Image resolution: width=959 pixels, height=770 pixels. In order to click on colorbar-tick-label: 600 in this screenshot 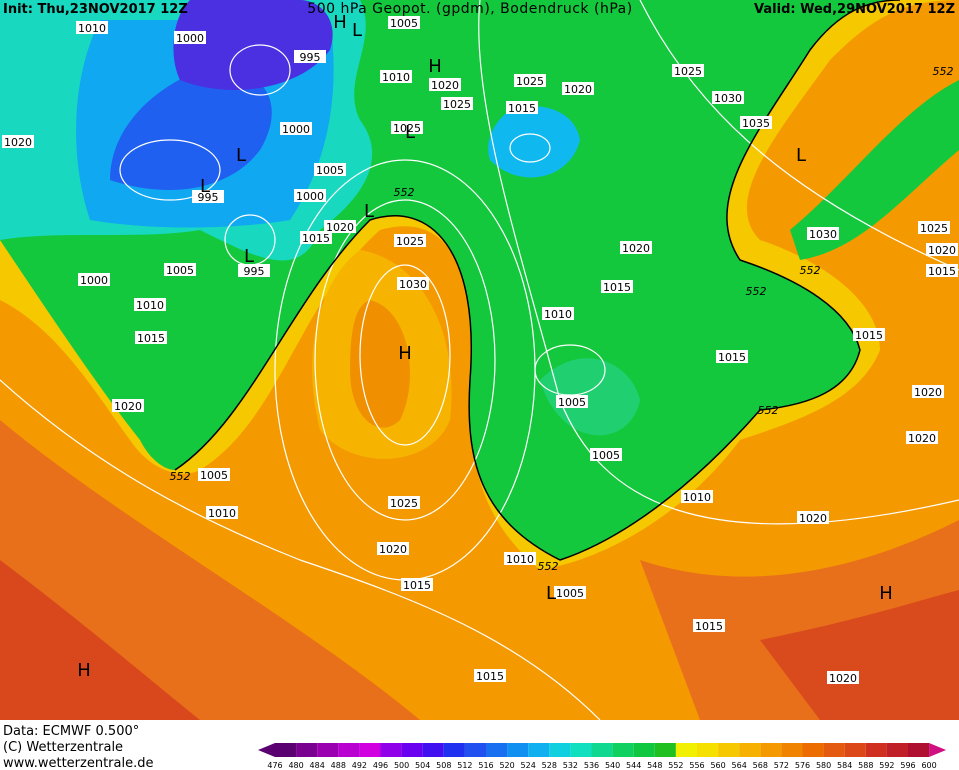, I will do `click(928, 765)`.